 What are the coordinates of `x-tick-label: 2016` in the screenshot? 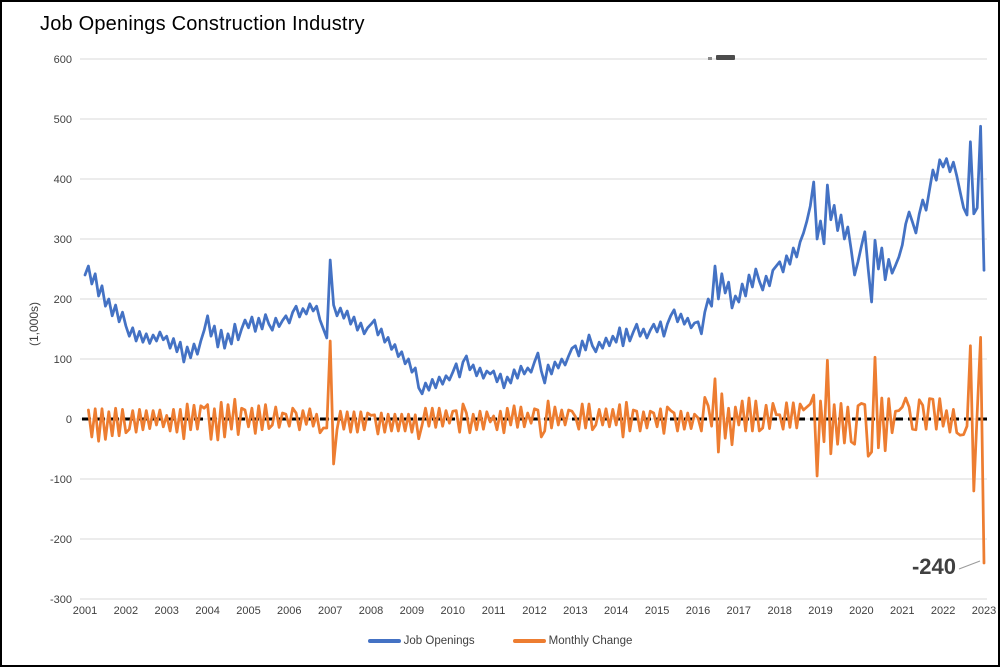 It's located at (698, 611).